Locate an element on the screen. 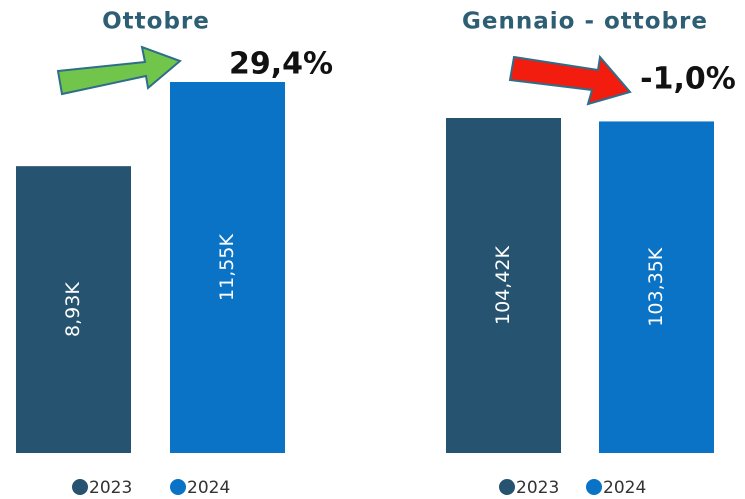  annotation: -1,0% is located at coordinates (688, 79).